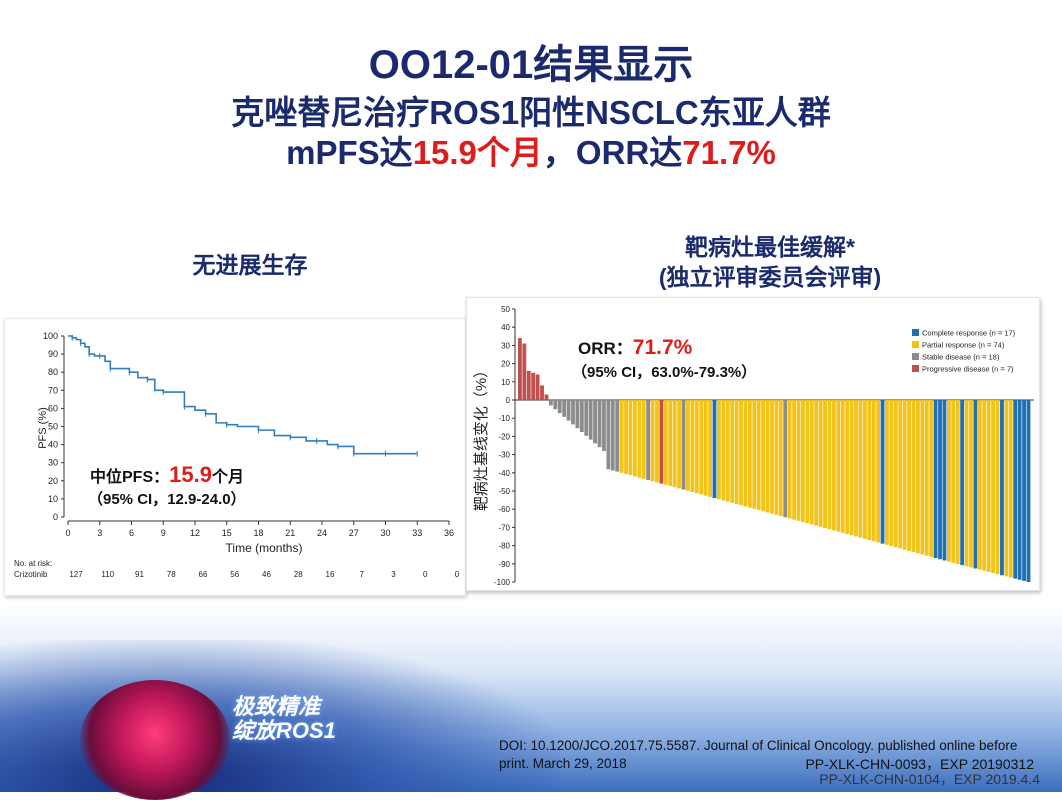  I want to click on km-median-value: 15.9, so click(190, 474).